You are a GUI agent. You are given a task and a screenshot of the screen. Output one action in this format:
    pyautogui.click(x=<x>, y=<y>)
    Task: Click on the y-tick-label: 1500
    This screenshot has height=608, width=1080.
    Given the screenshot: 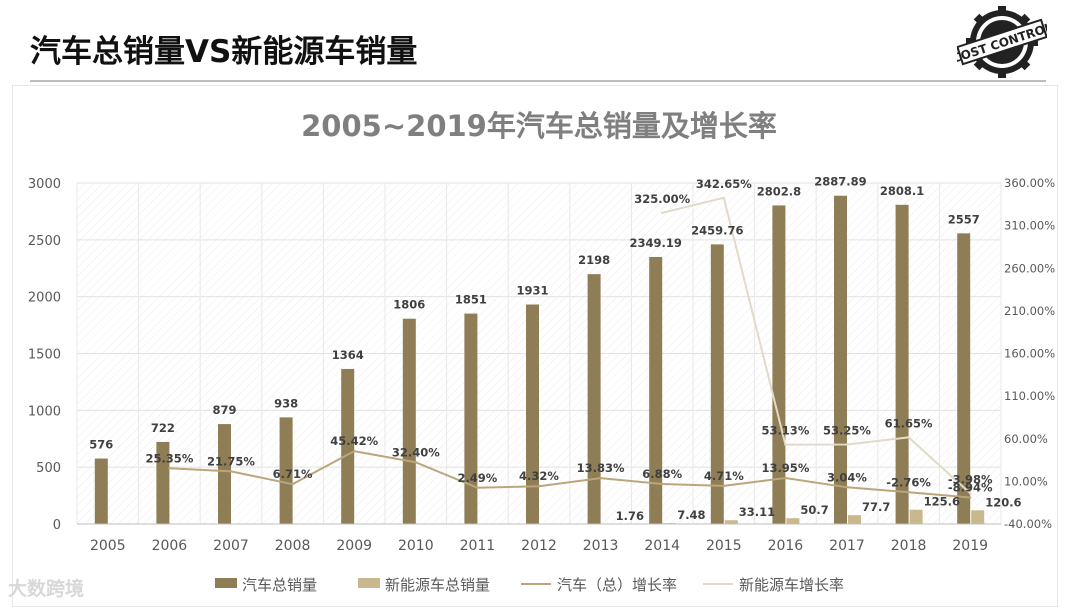 What is the action you would take?
    pyautogui.click(x=44, y=355)
    